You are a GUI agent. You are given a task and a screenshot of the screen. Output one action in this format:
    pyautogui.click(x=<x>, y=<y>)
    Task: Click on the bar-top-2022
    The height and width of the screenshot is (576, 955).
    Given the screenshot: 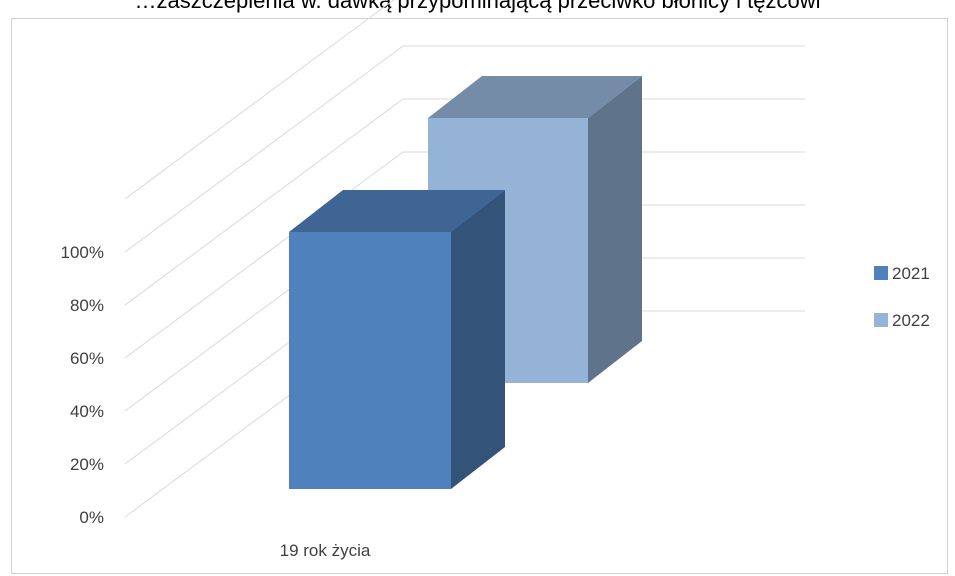 What is the action you would take?
    pyautogui.click(x=535, y=97)
    